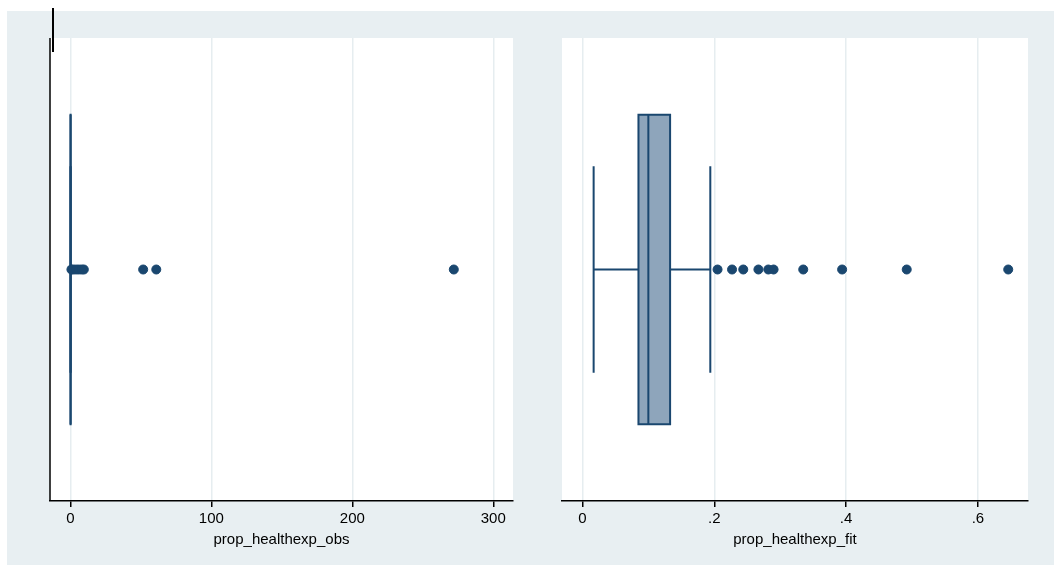 The width and height of the screenshot is (1054, 565). What do you see at coordinates (978, 518) in the screenshot?
I see `x-tick-label: .6` at bounding box center [978, 518].